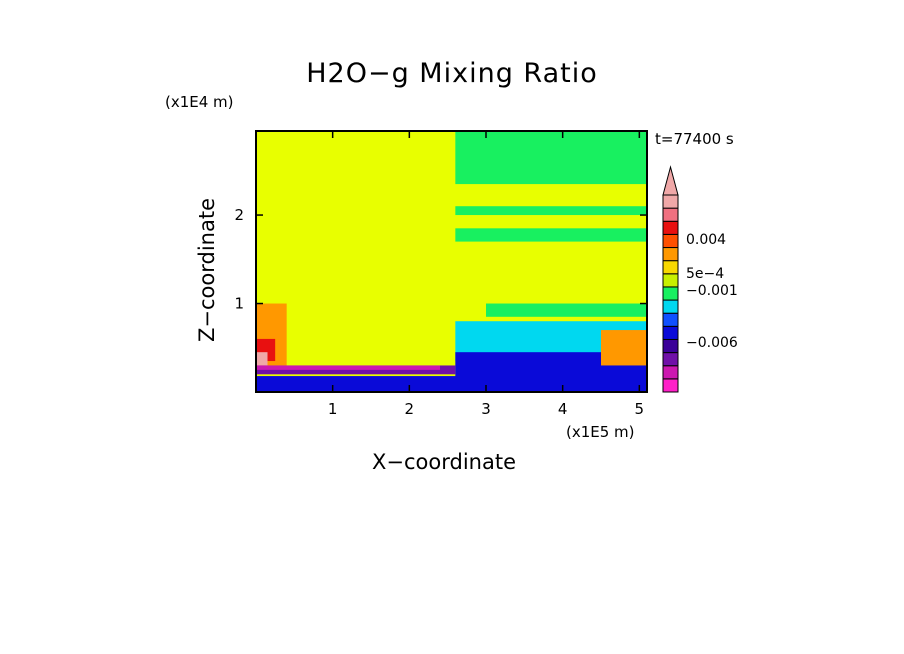 The image size is (904, 654). Describe the element at coordinates (694, 139) in the screenshot. I see `time-label: t=77400 s` at that location.